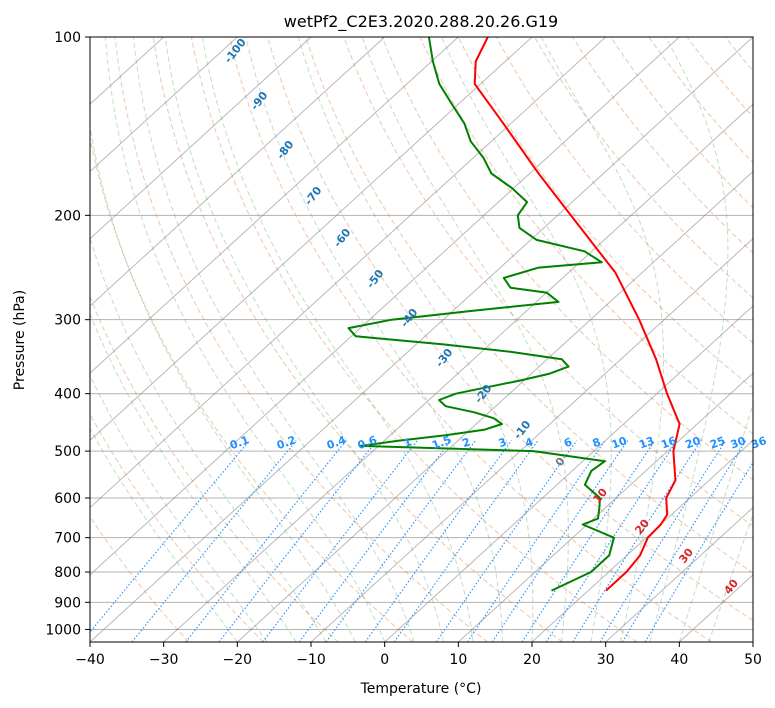  I want to click on y-tick-label: 200, so click(67, 216).